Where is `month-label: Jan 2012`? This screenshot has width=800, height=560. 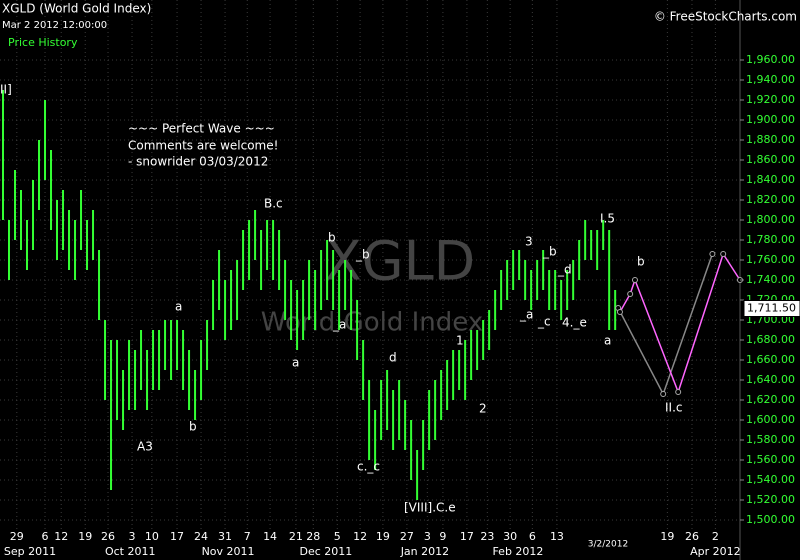 month-label: Jan 2012 is located at coordinates (424, 551).